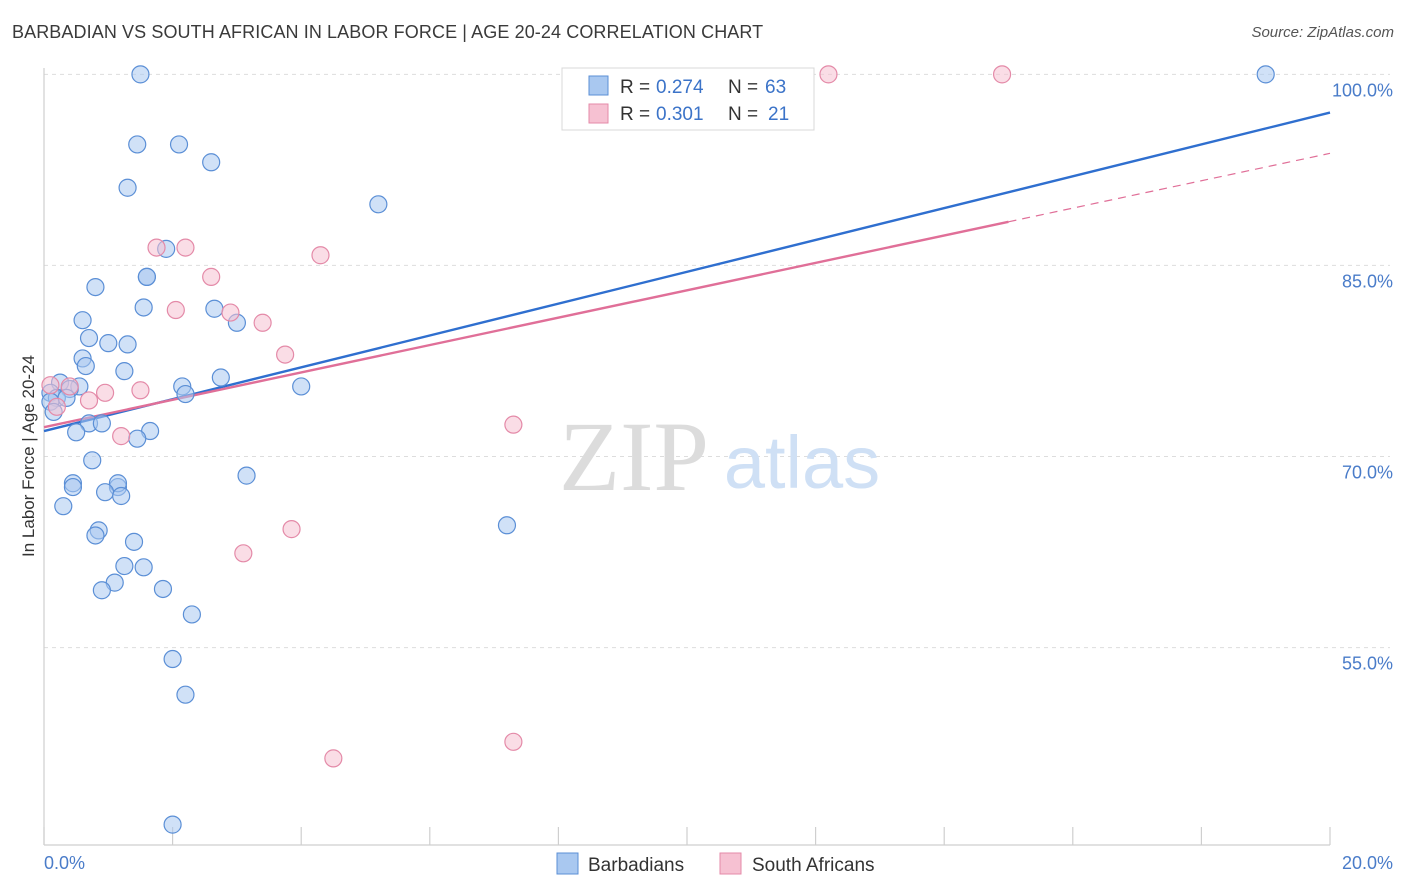  What do you see at coordinates (567, 863) in the screenshot?
I see `series-legend-swatch-barbadians` at bounding box center [567, 863].